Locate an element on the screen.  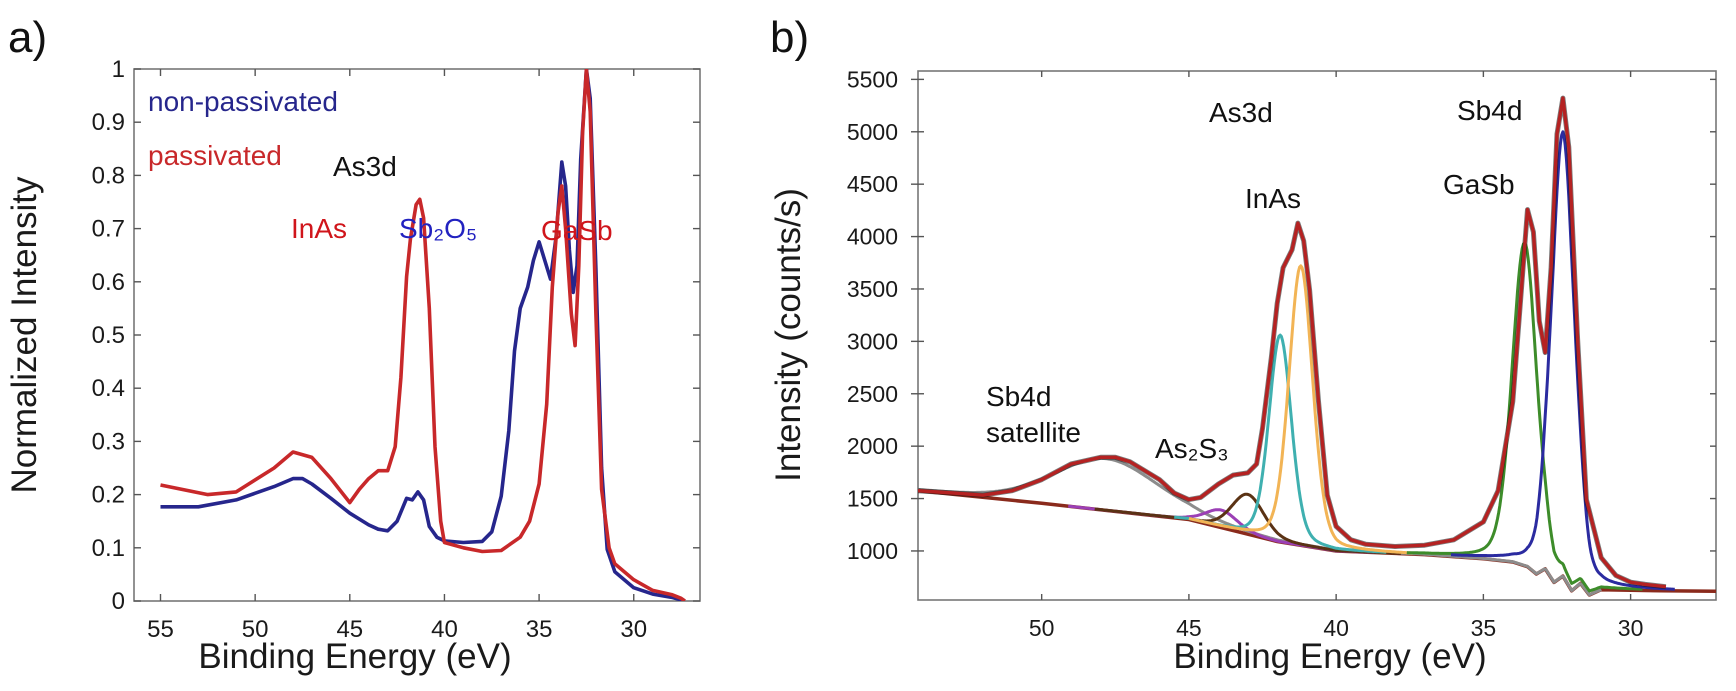
x-tick-label: 55 is located at coordinates (160, 629).